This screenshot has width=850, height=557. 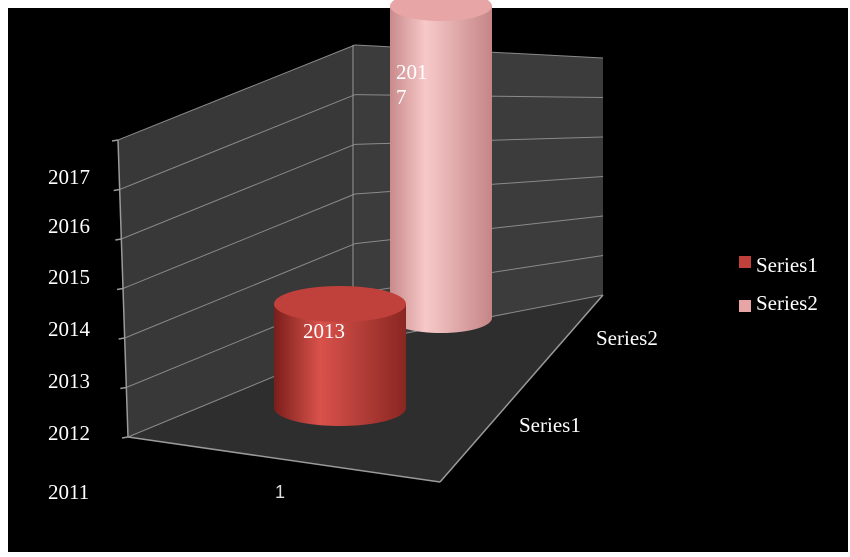 I want to click on bar-series1, so click(x=340, y=356).